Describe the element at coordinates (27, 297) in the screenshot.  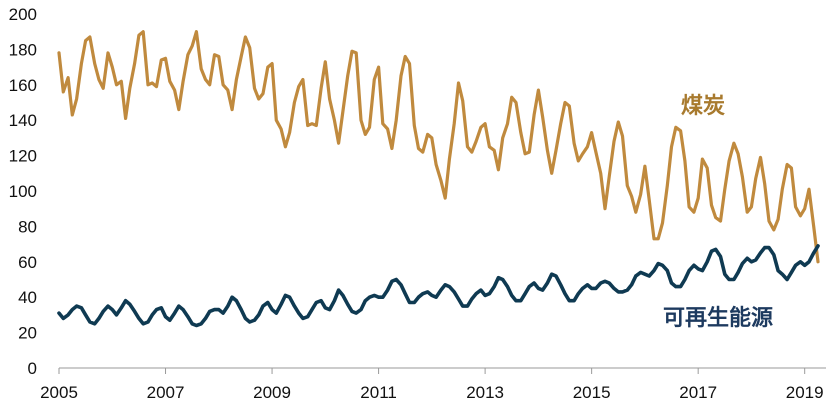
I see `y-tick-label: 40` at that location.